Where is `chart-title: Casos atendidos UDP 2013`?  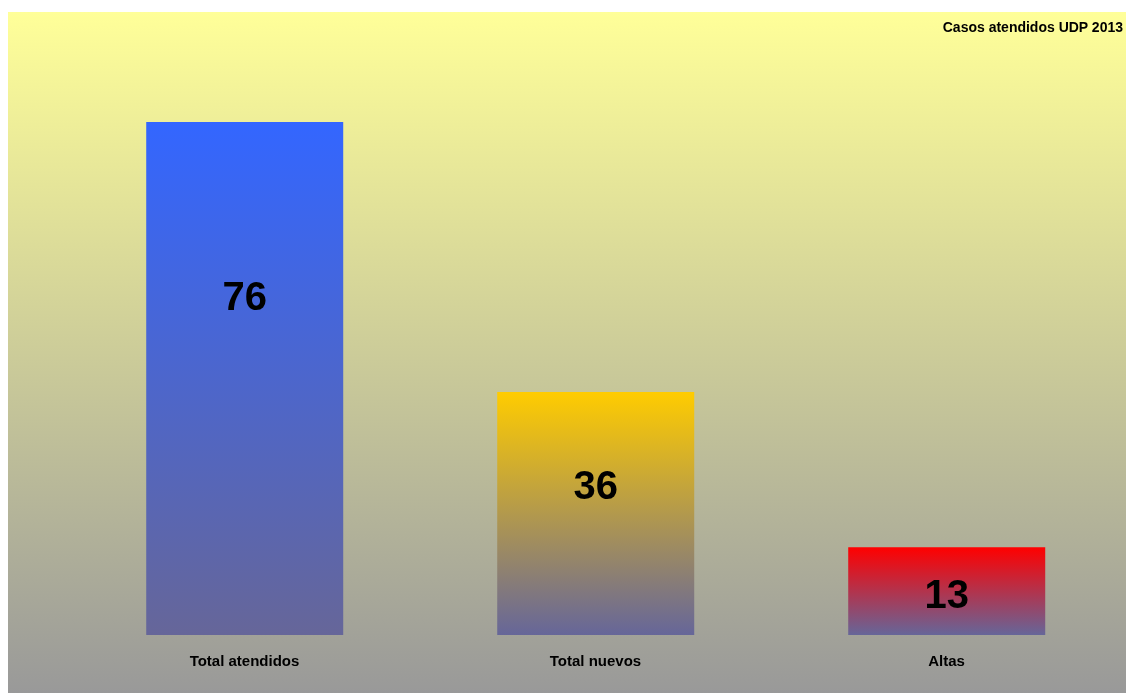
chart-title: Casos atendidos UDP 2013 is located at coordinates (1032, 27).